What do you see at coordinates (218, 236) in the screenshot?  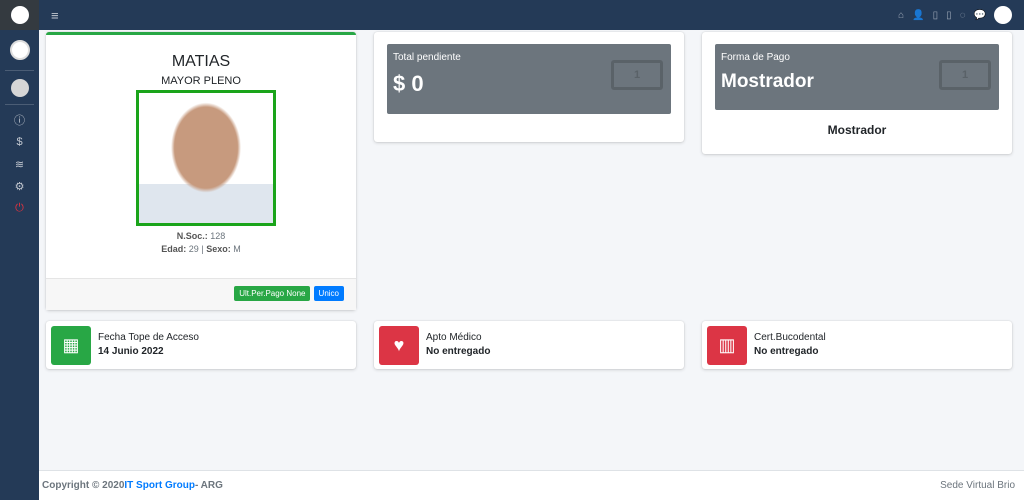 I see `nsoc-value: 128` at bounding box center [218, 236].